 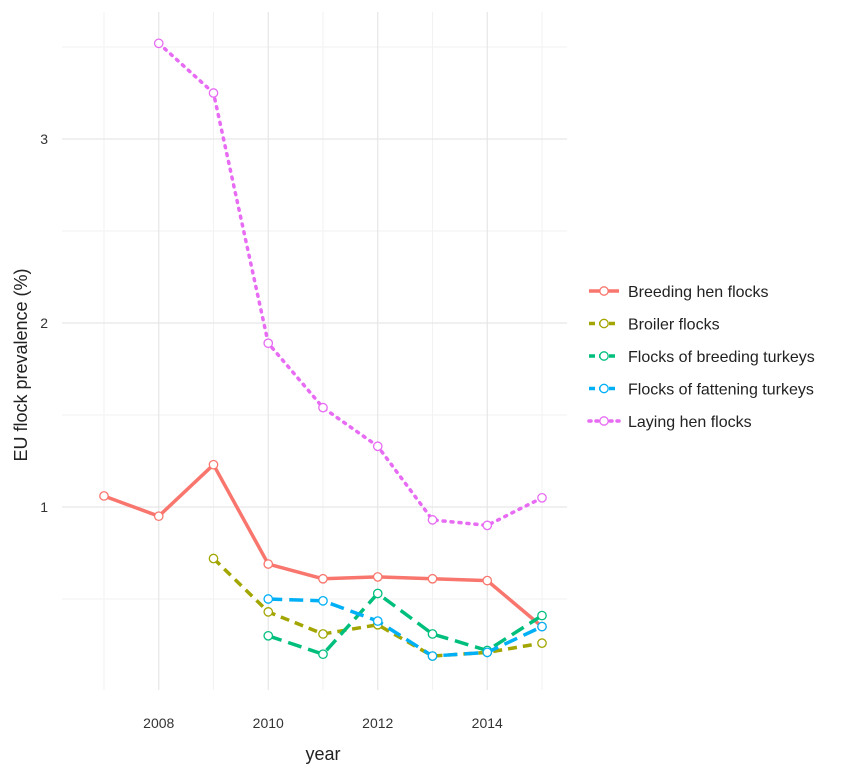 I want to click on legend-item: Flocks of fattening turkeys, so click(x=701, y=390).